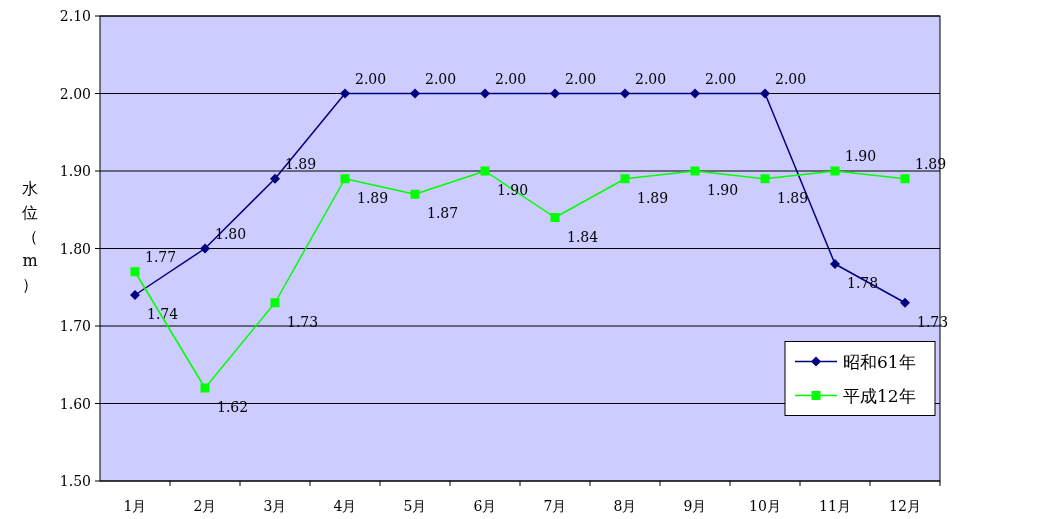 The image size is (1050, 519). Describe the element at coordinates (205, 506) in the screenshot. I see `x-tick-label: 2月` at that location.